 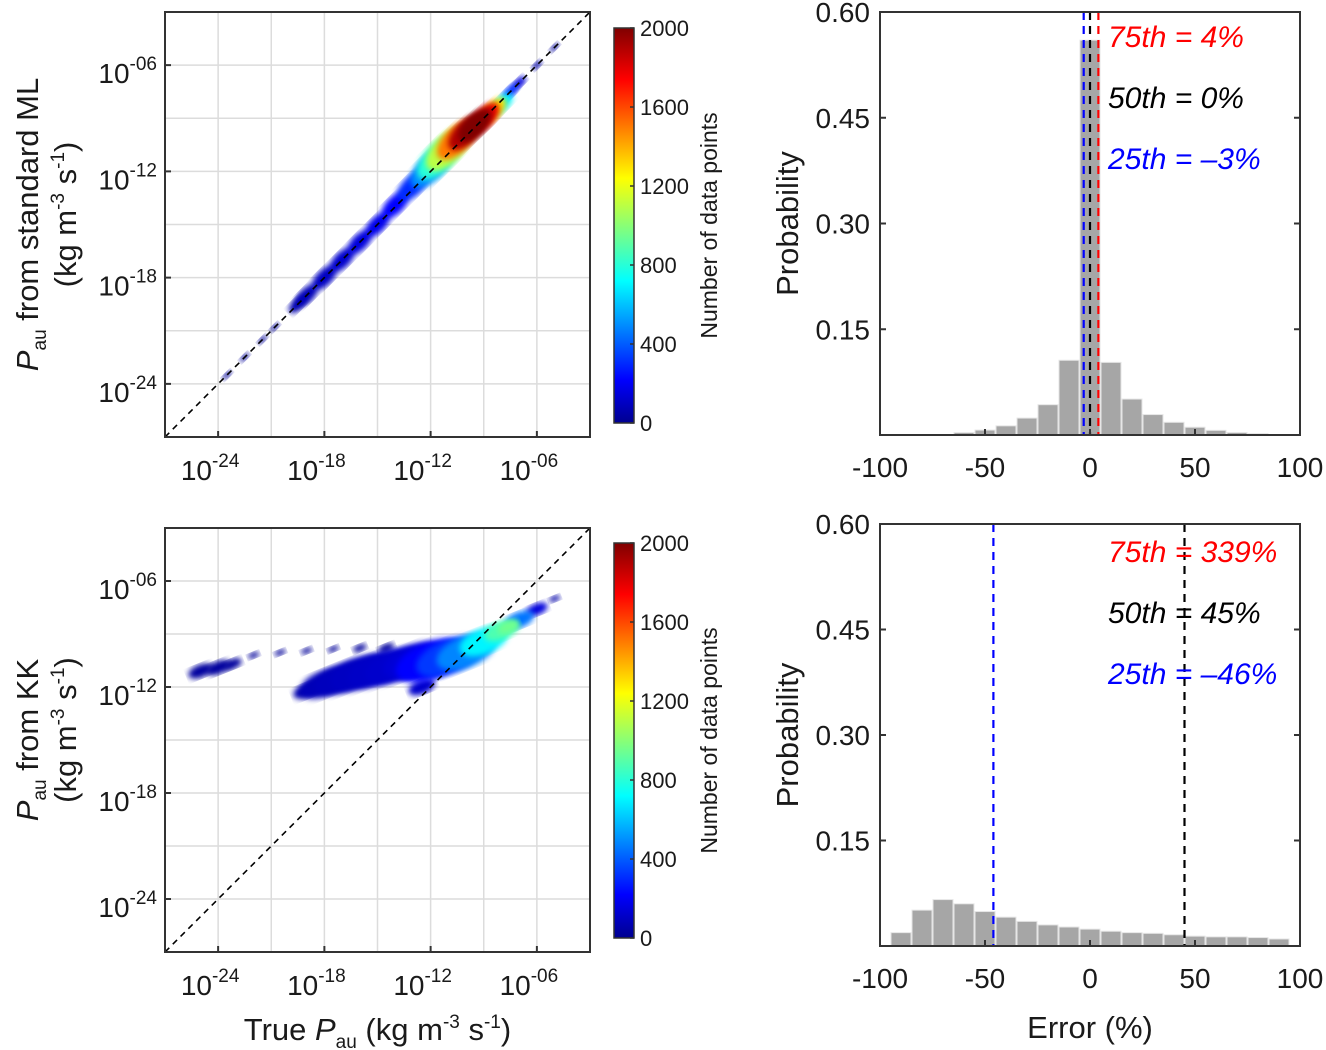 What do you see at coordinates (664, 622) in the screenshot?
I see `colorbar-tick-label: 1600` at bounding box center [664, 622].